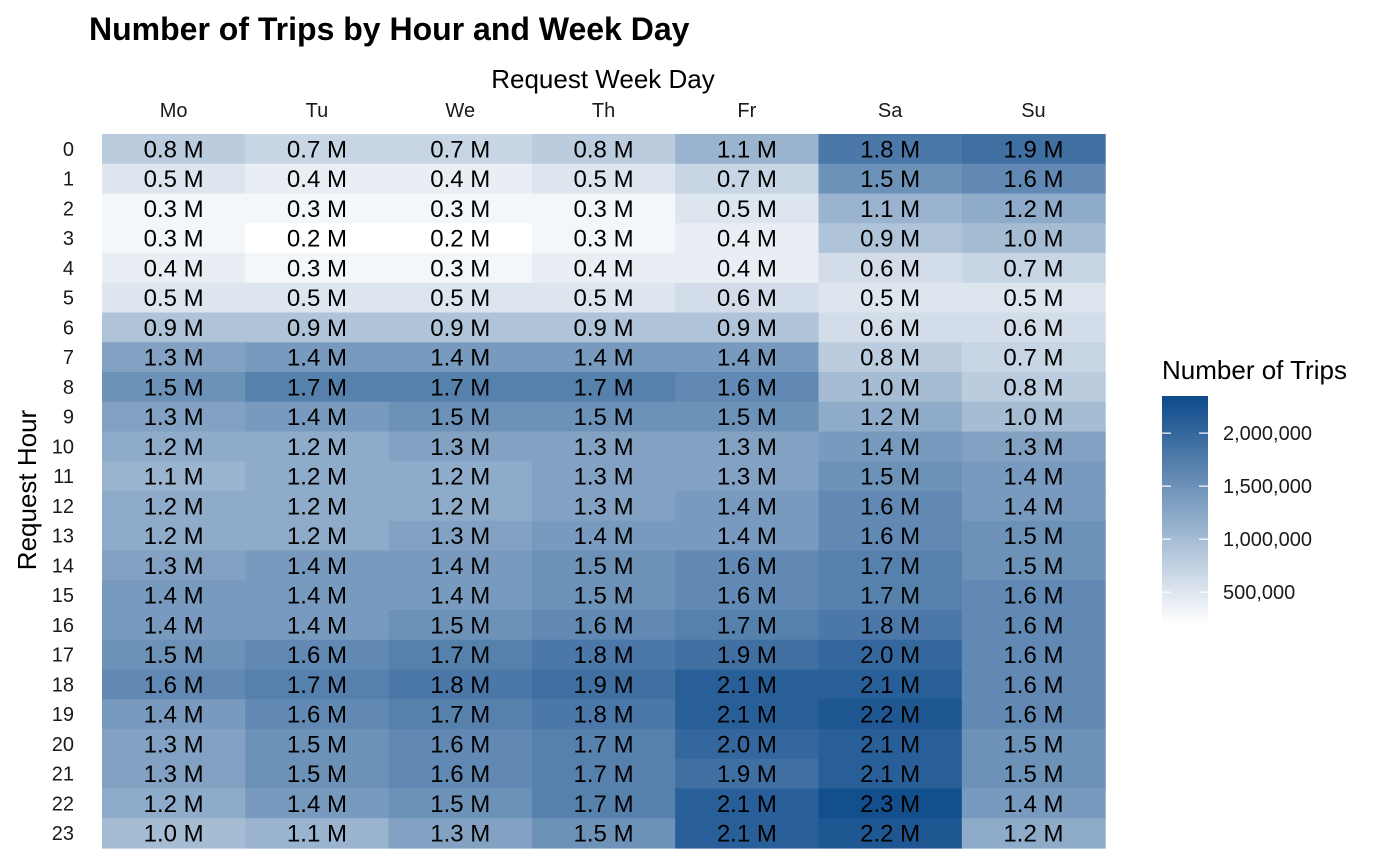  I want to click on cell-value-label: 1.0 M, so click(1033, 239).